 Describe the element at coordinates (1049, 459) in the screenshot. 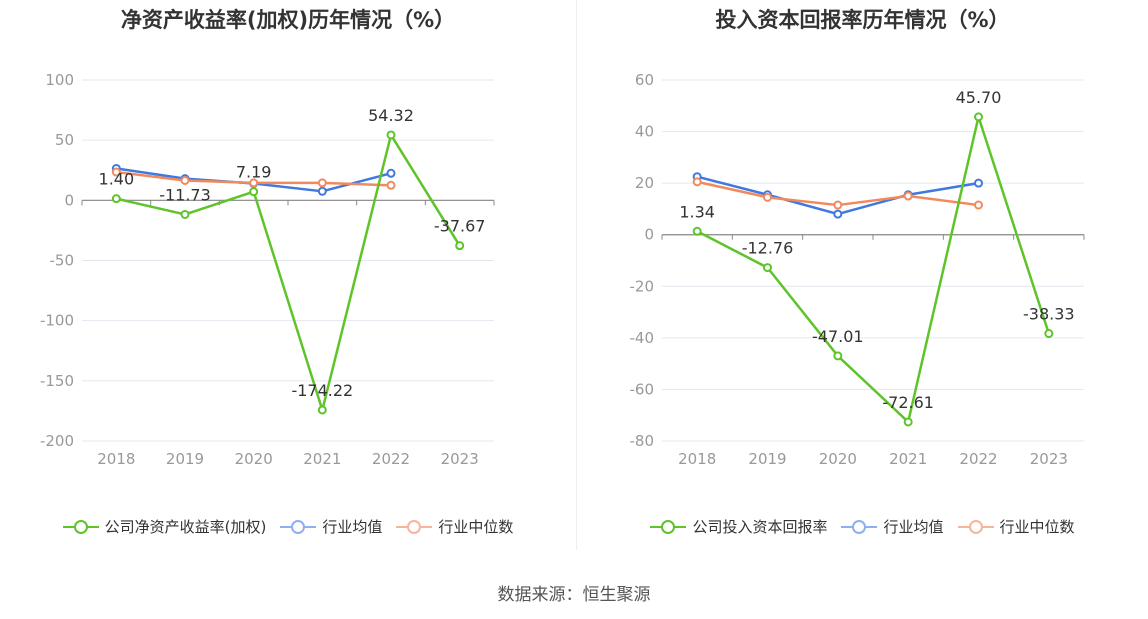

I see `roic-x-tick-label: 2023` at that location.